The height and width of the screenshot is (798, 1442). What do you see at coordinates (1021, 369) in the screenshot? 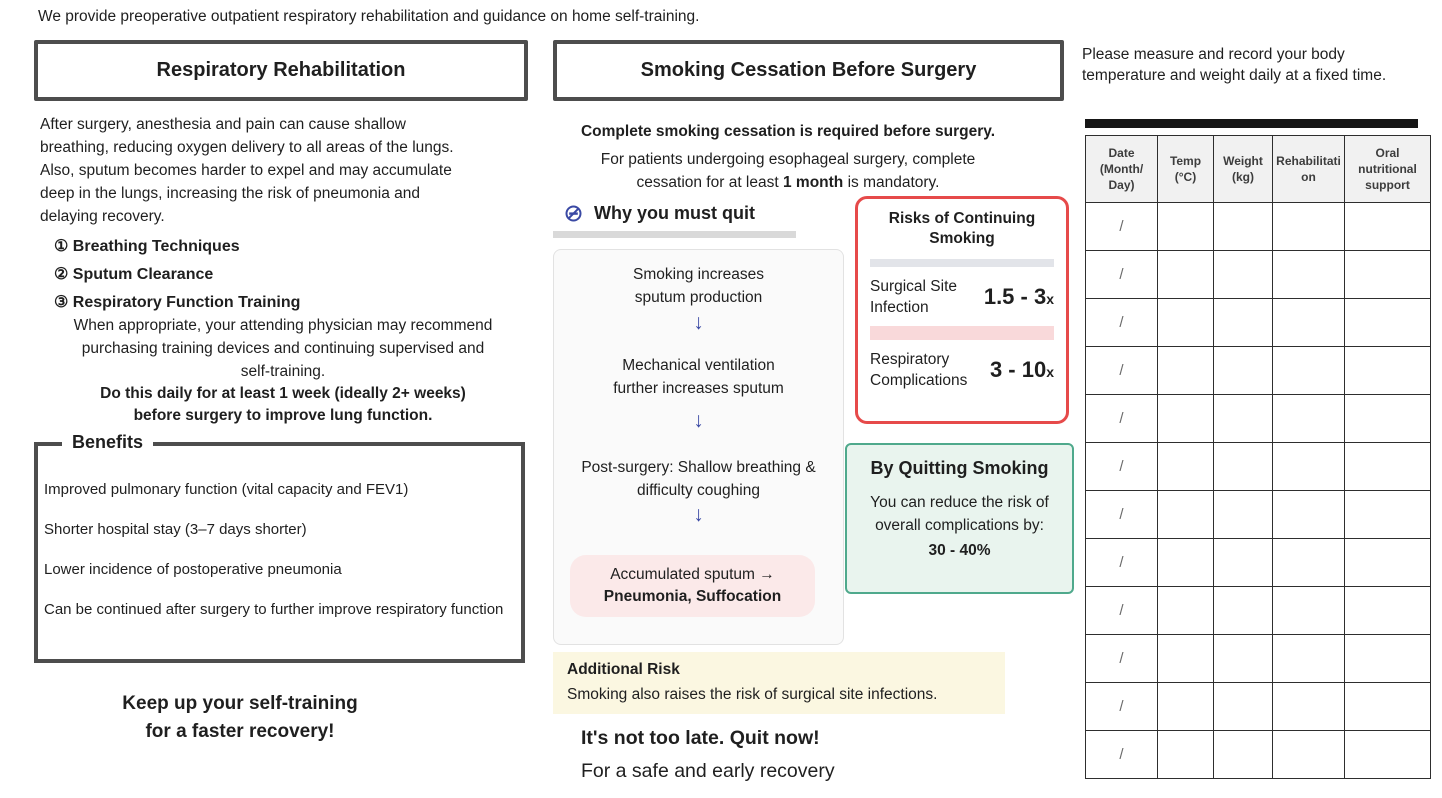
I see `risk-value: 3 - 10x` at bounding box center [1021, 369].